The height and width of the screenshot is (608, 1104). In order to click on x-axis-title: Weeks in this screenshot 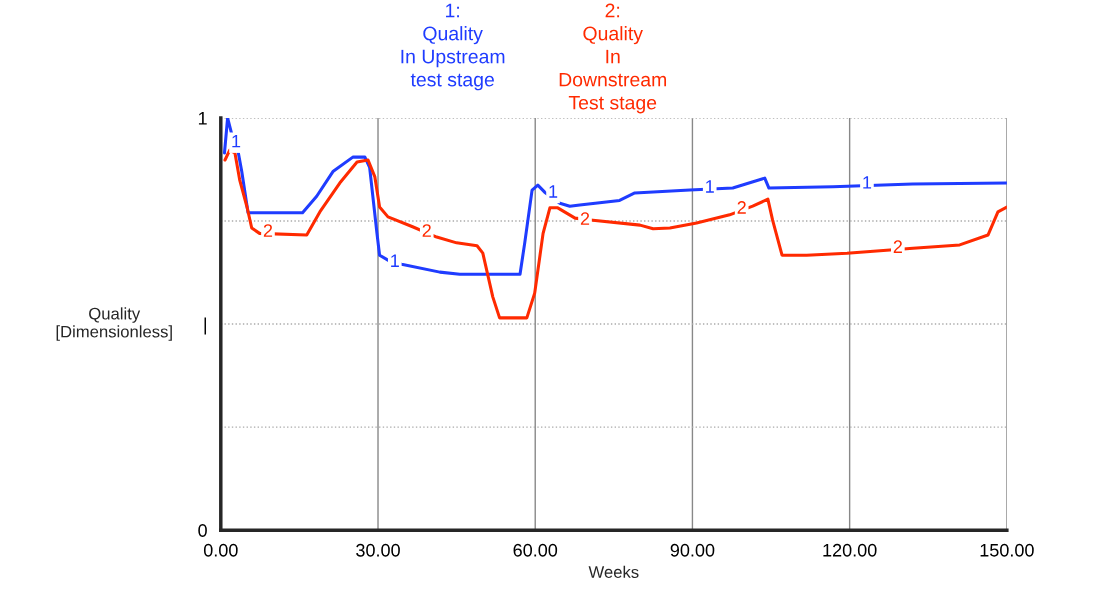, I will do `click(613, 571)`.